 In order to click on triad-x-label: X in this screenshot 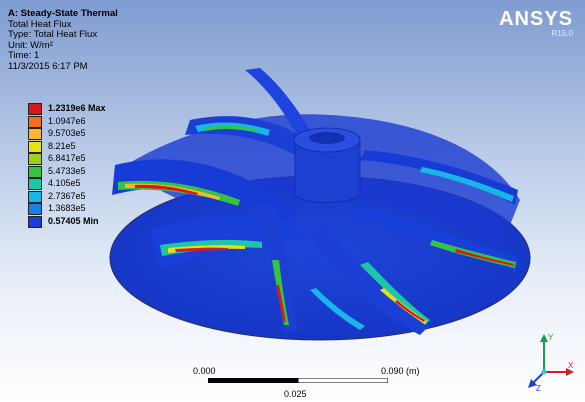, I will do `click(571, 365)`.